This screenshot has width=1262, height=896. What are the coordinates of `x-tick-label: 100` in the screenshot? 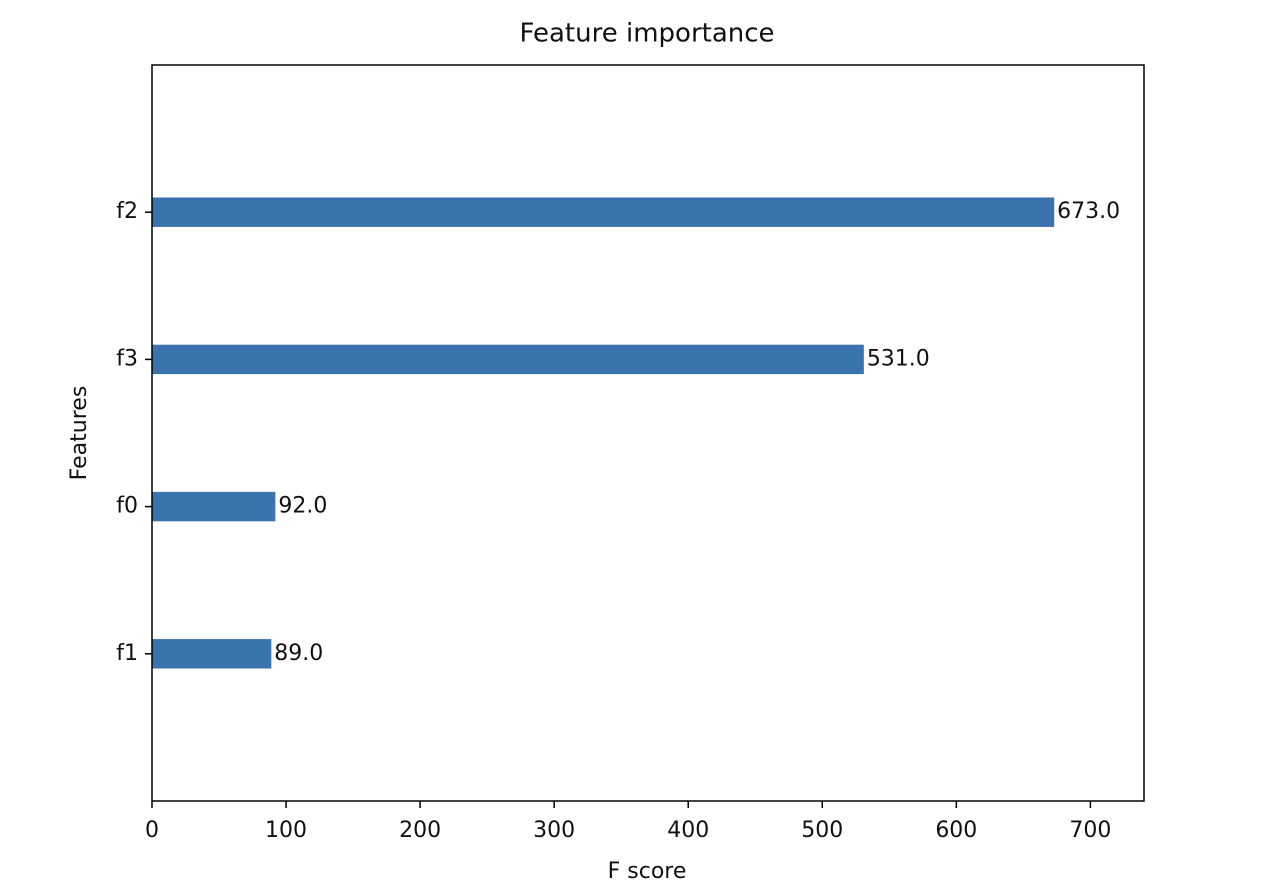 It's located at (286, 830).